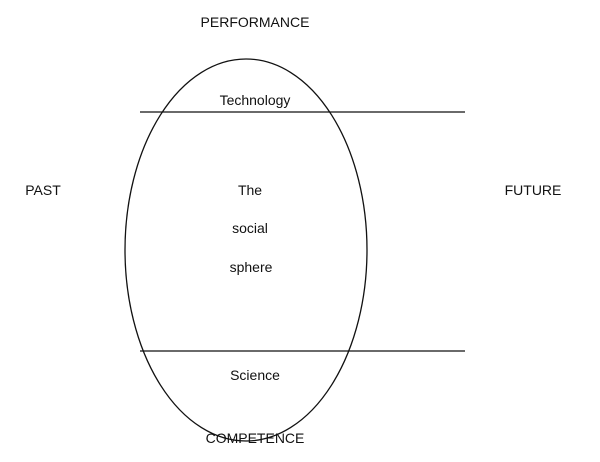 The height and width of the screenshot is (462, 600). I want to click on competence-label: COMPETENCE, so click(255, 438).